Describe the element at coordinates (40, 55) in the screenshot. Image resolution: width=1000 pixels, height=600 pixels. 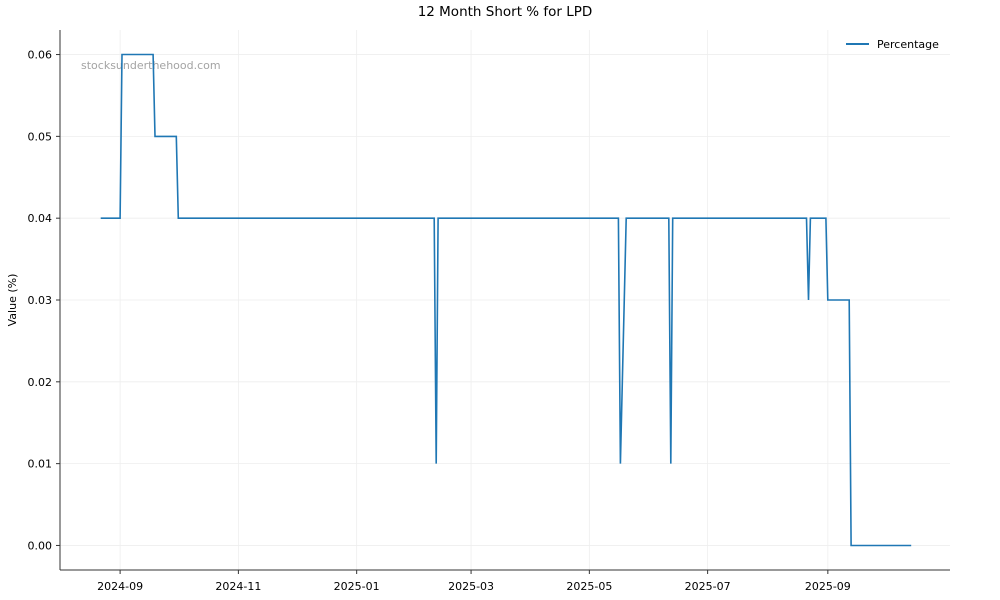
I see `y-tick-label: 0.06` at that location.